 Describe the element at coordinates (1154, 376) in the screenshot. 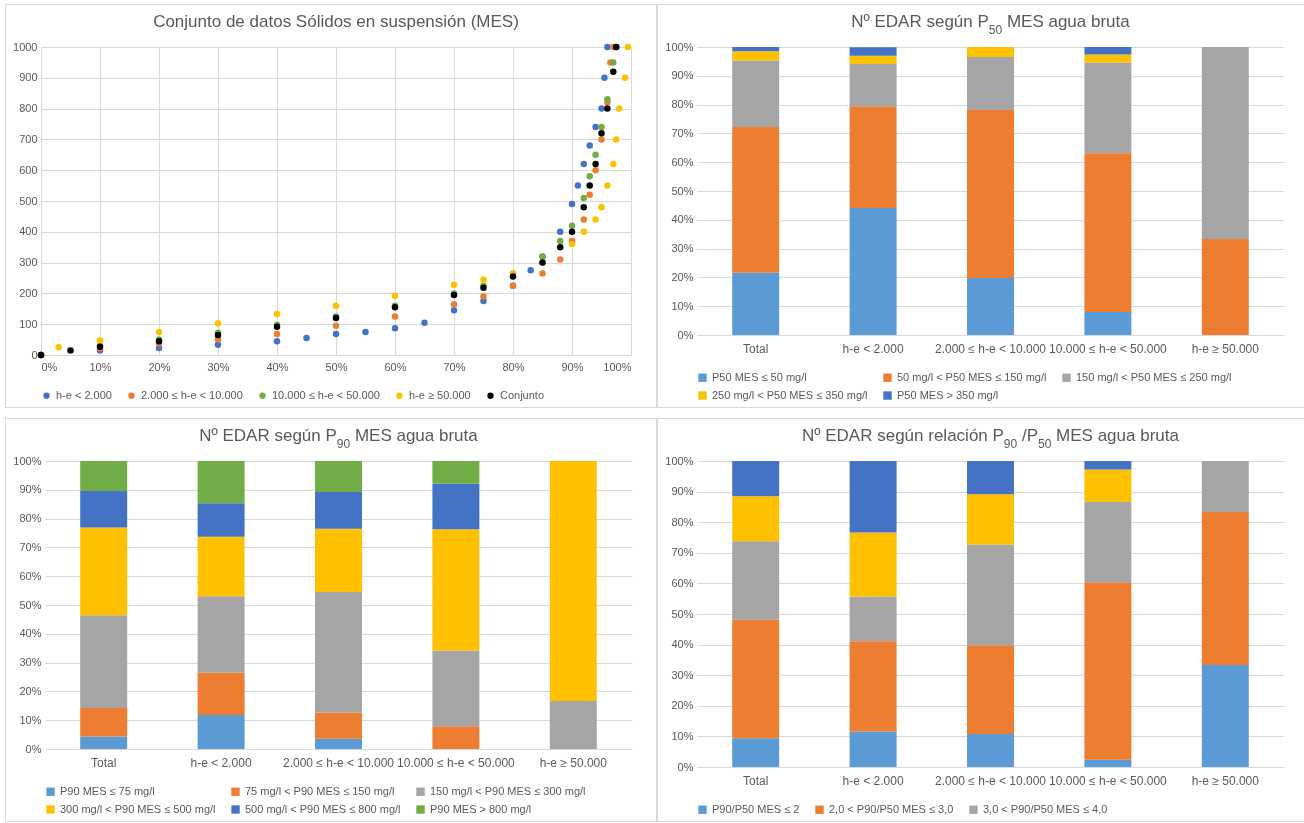

I see `legend-label: 150 mg/l < P50 MES ≤ 250 mg/l` at that location.